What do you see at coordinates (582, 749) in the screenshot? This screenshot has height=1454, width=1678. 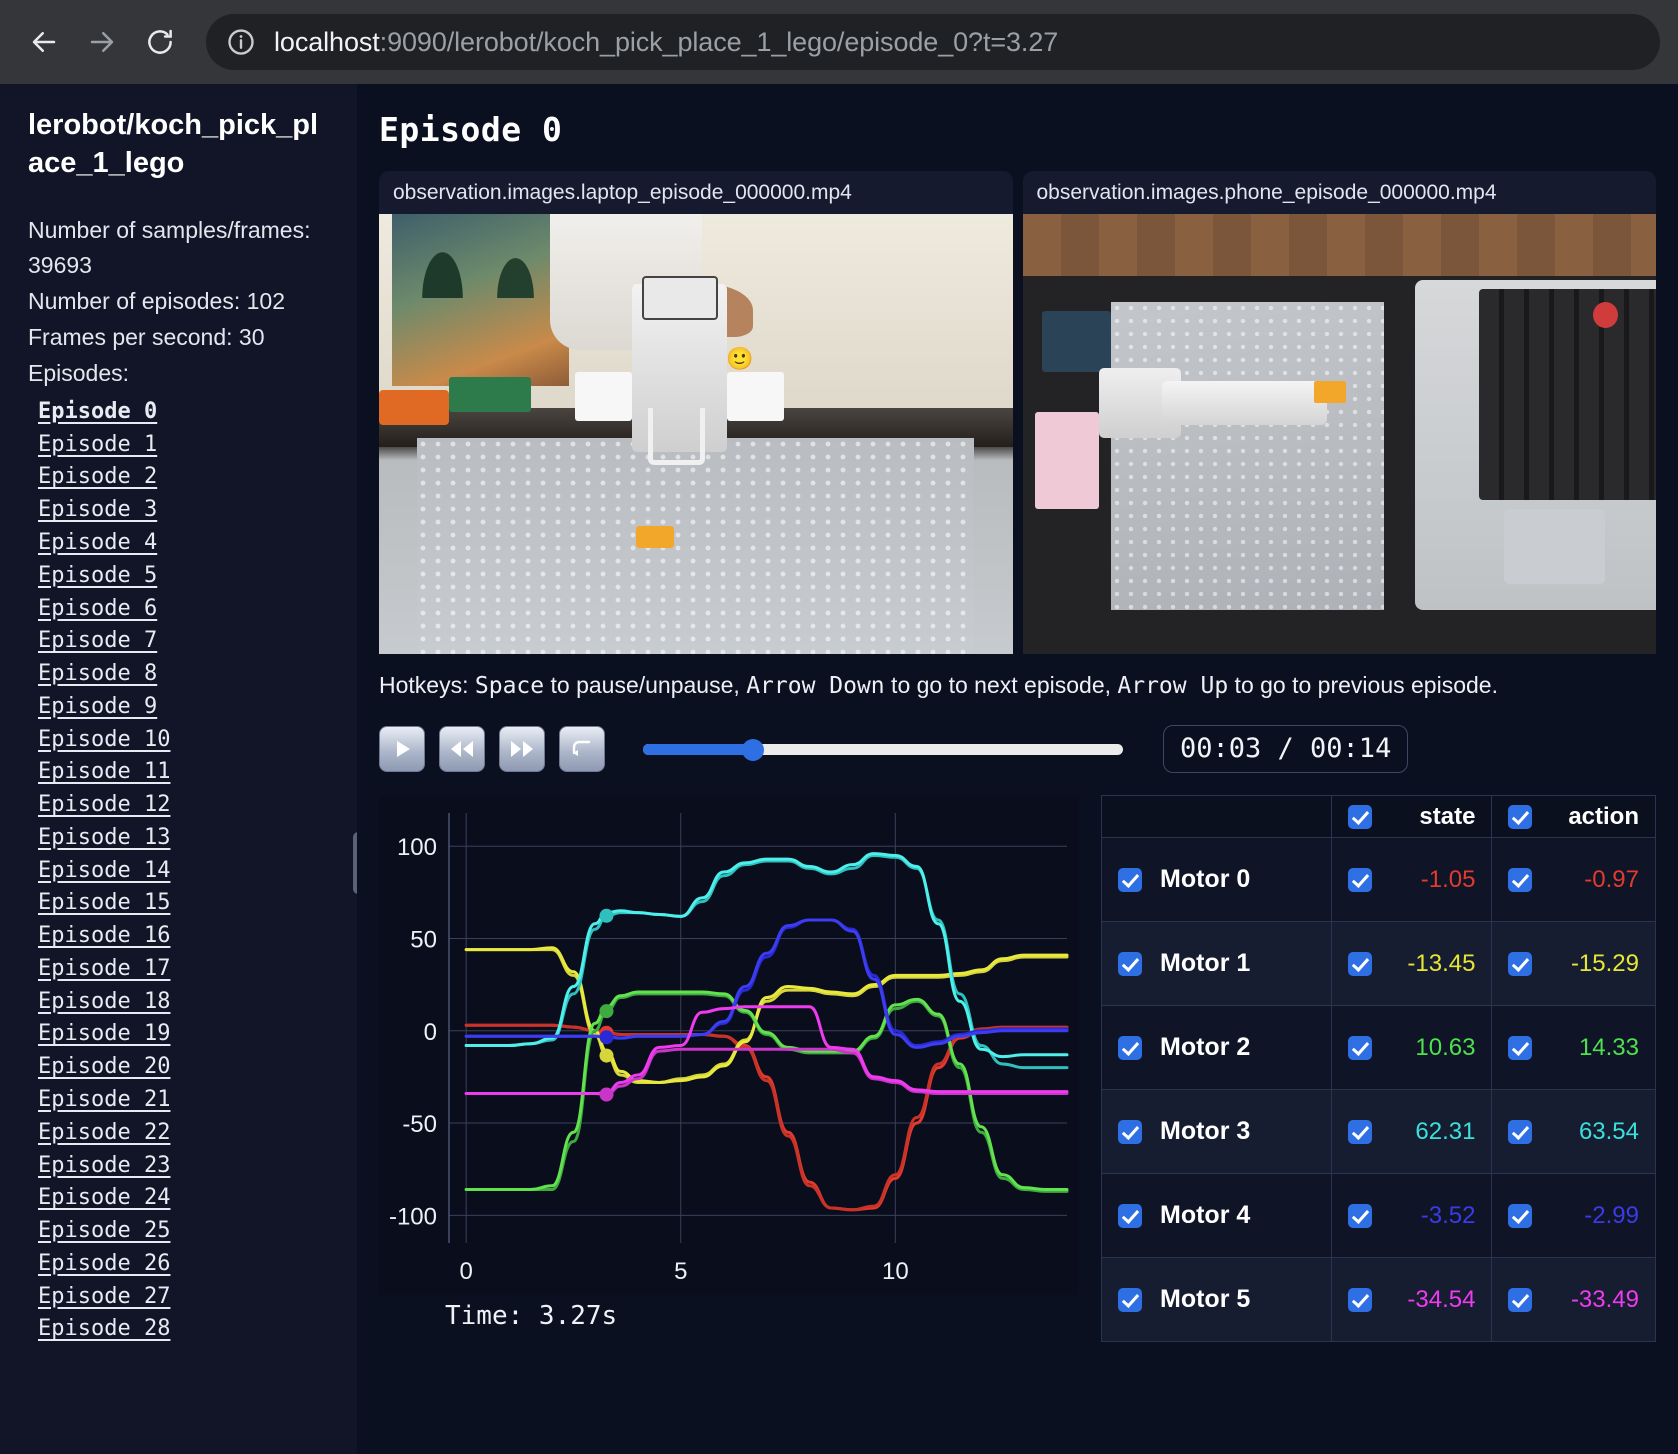 I see `loop-button` at bounding box center [582, 749].